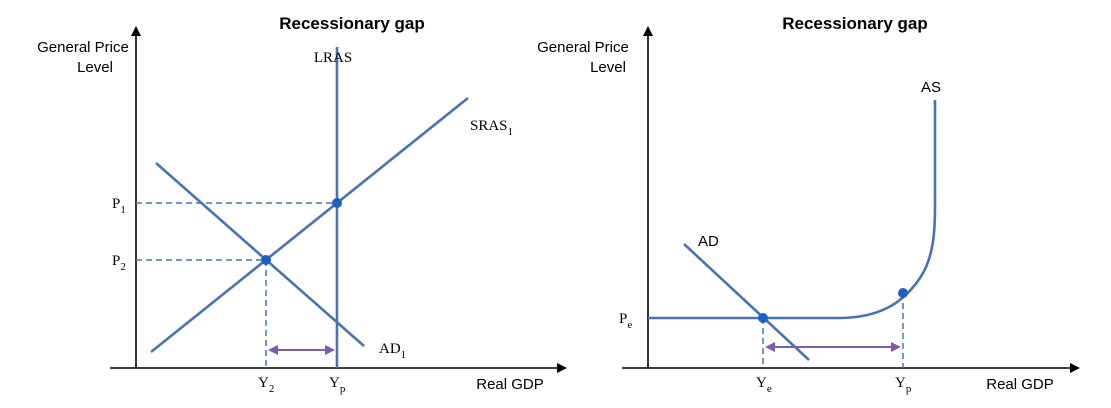  I want to click on lras-sras-intersection-point, so click(337, 203).